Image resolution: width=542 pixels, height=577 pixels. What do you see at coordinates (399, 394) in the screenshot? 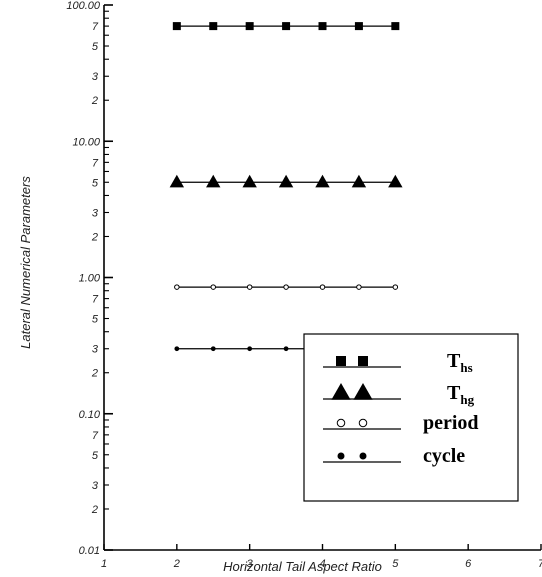
I see `legend-entry: Thg` at bounding box center [399, 394].